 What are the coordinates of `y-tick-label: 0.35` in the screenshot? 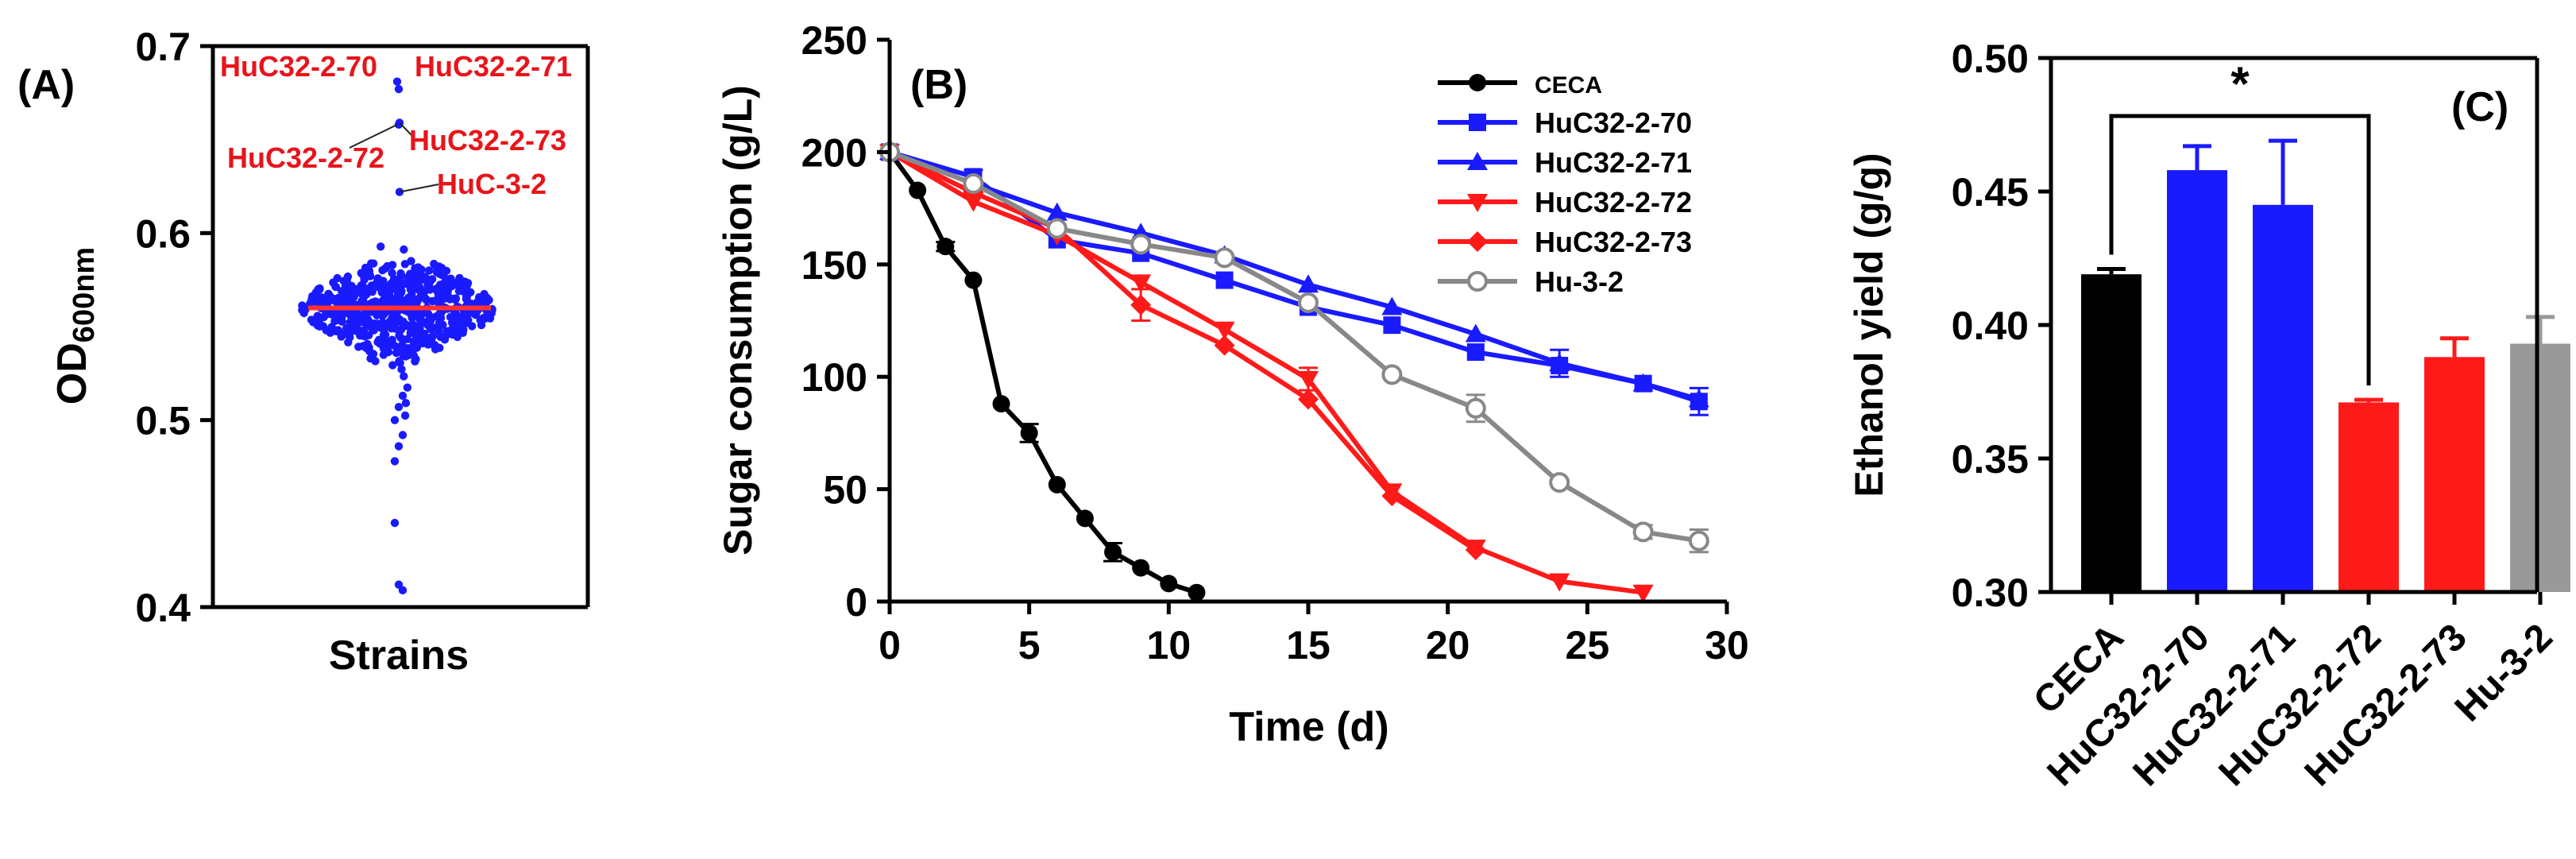 It's located at (1991, 459).